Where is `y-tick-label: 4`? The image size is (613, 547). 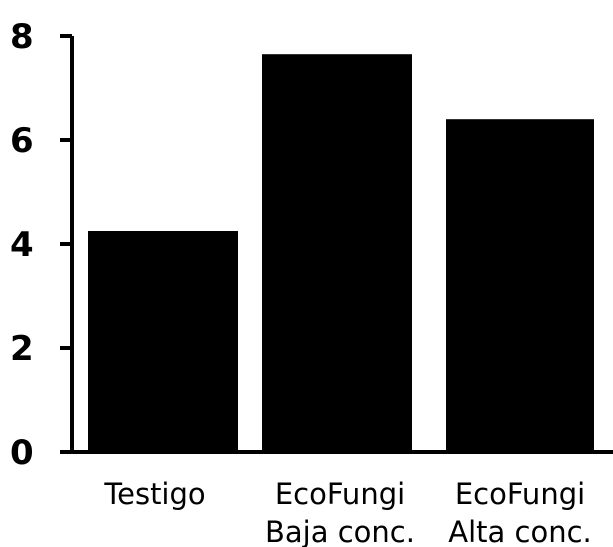
y-tick-label: 4 is located at coordinates (22, 245).